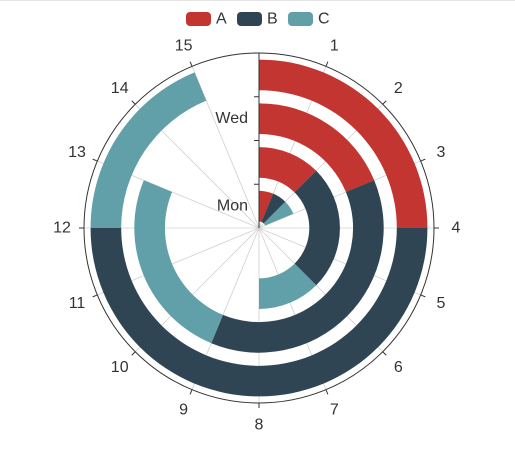 This screenshot has height=453, width=515. What do you see at coordinates (221, 19) in the screenshot?
I see `legend-label: A` at bounding box center [221, 19].